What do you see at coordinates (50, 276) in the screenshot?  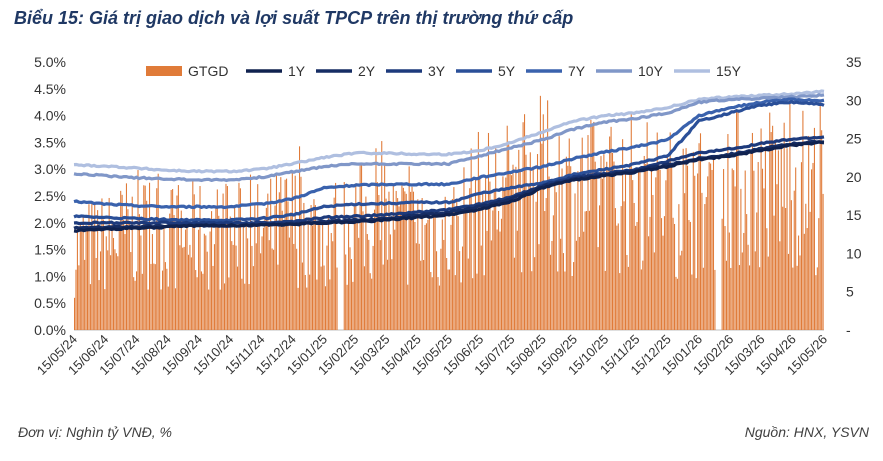 I see `y-left-tick-label: 1.0%` at bounding box center [50, 276].